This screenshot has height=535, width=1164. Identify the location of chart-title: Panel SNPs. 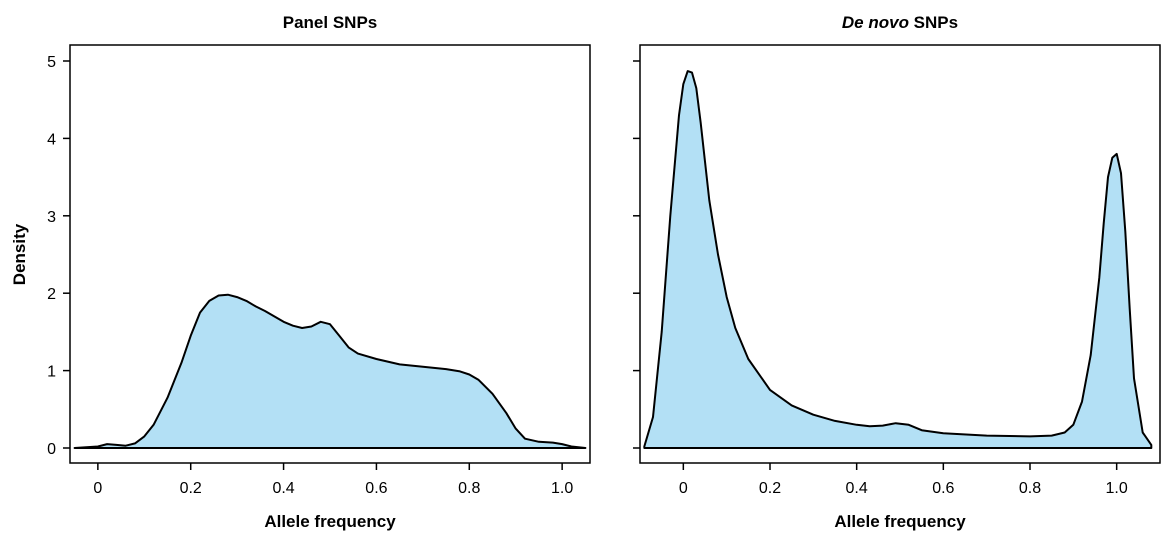
(330, 22).